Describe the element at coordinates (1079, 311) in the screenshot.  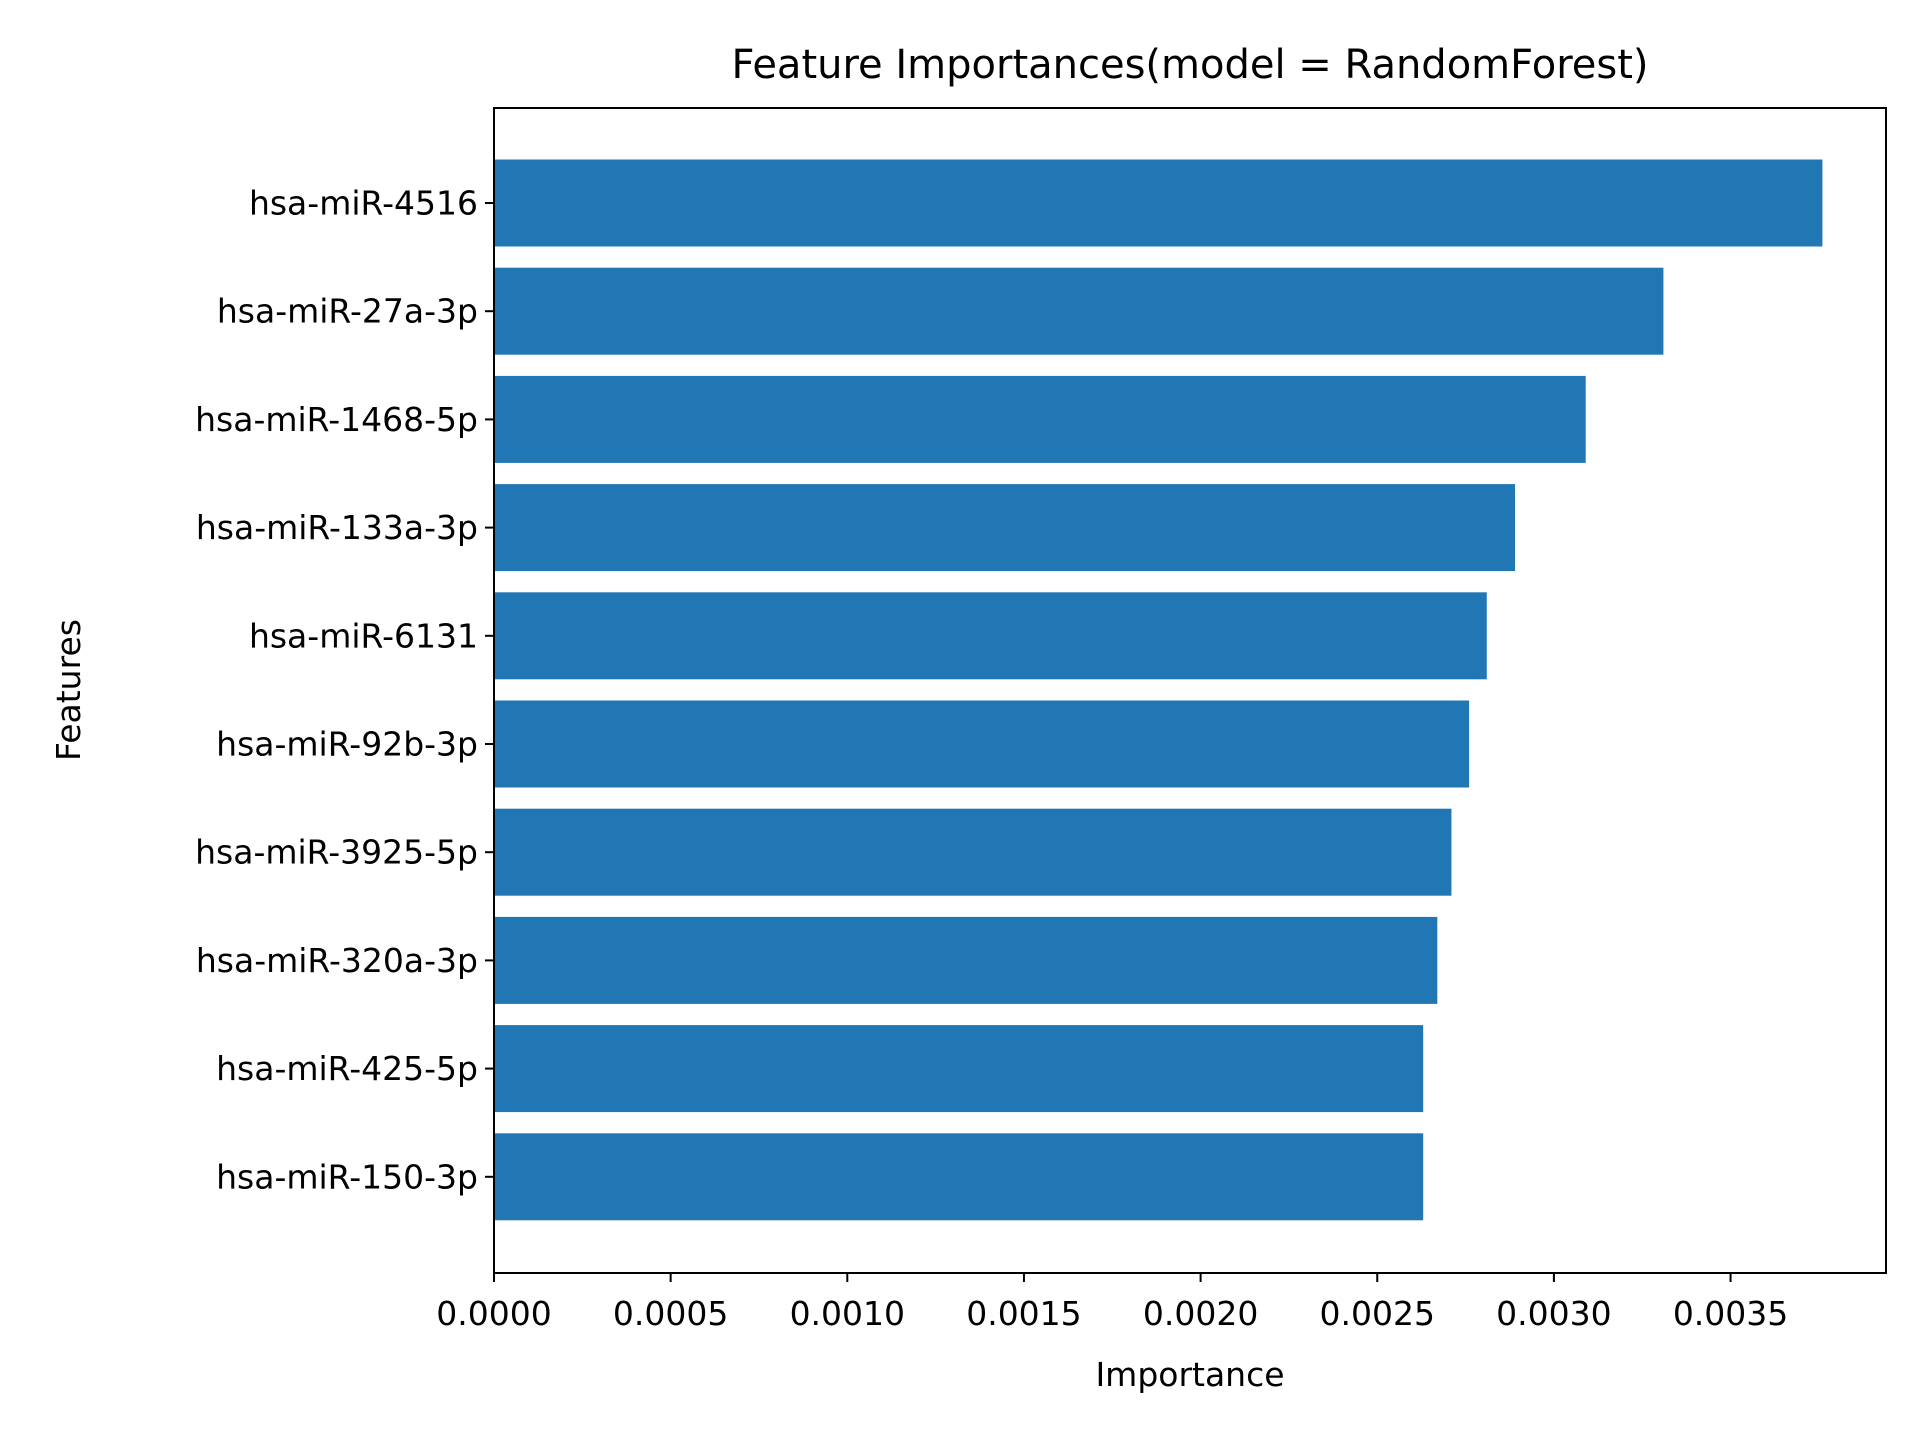
I see `bar-hsa-miR-27a-3p` at that location.